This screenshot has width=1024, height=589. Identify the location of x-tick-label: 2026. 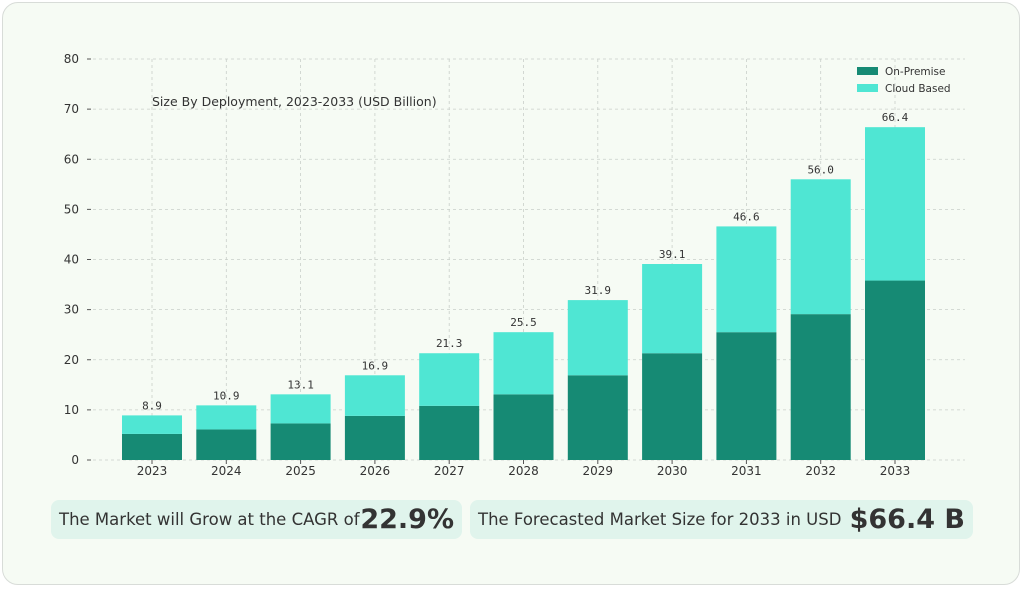
(375, 471).